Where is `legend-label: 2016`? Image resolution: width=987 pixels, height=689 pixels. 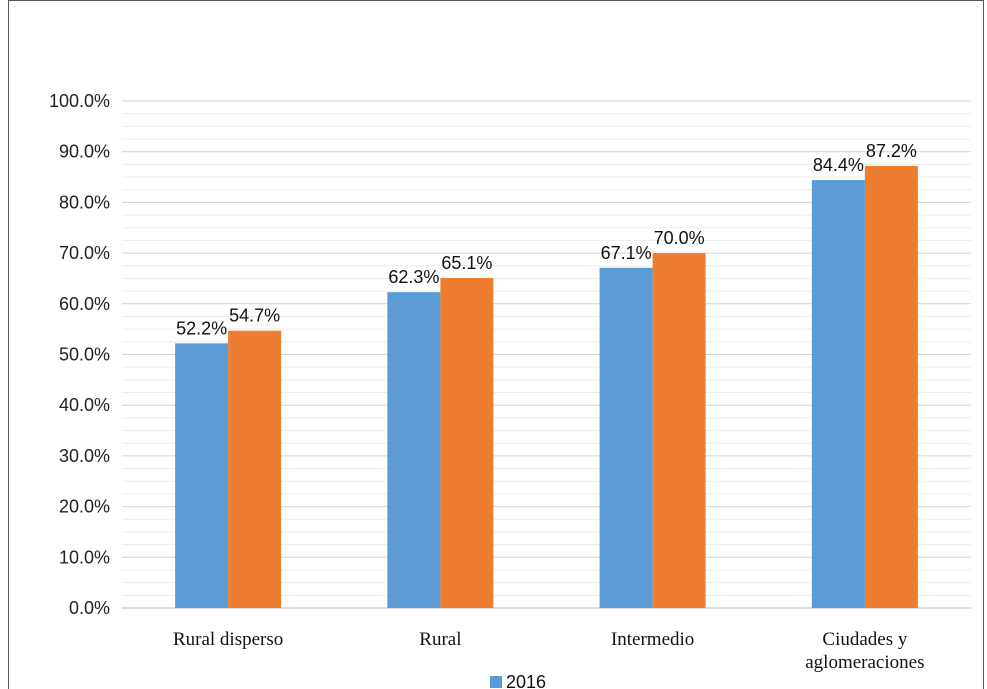
legend-label: 2016 is located at coordinates (526, 680).